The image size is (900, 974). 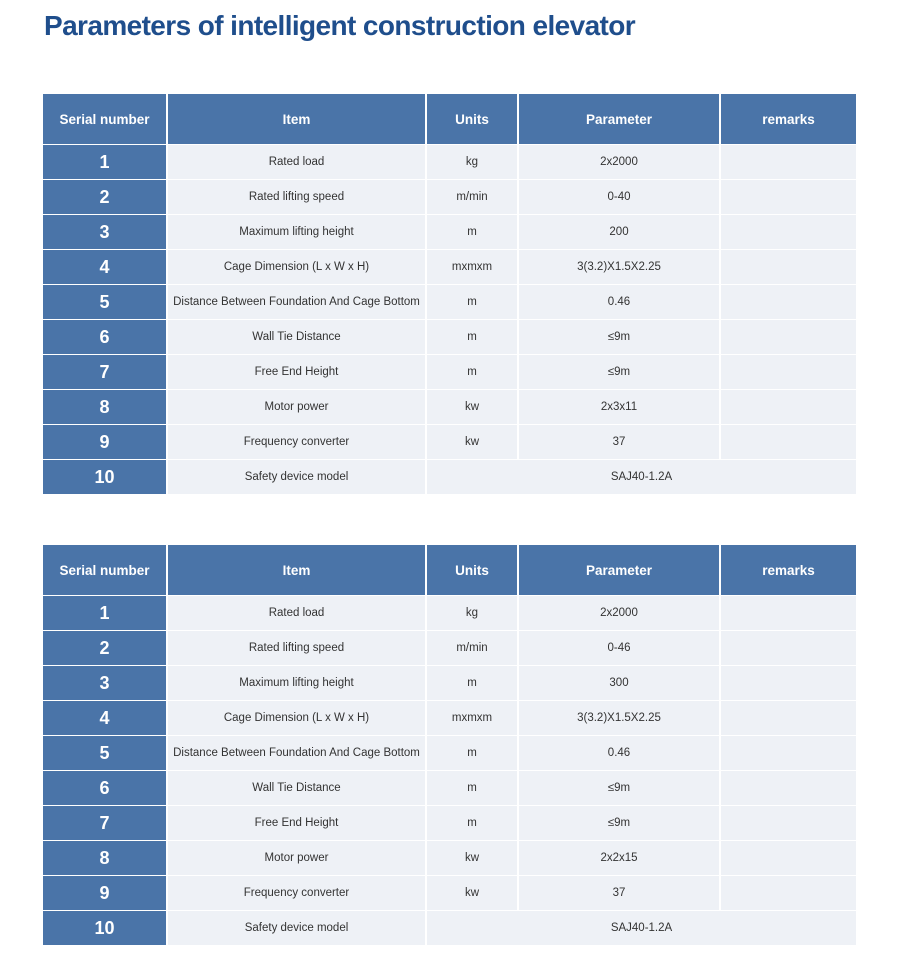 I want to click on cell-parameter: 300, so click(x=619, y=683).